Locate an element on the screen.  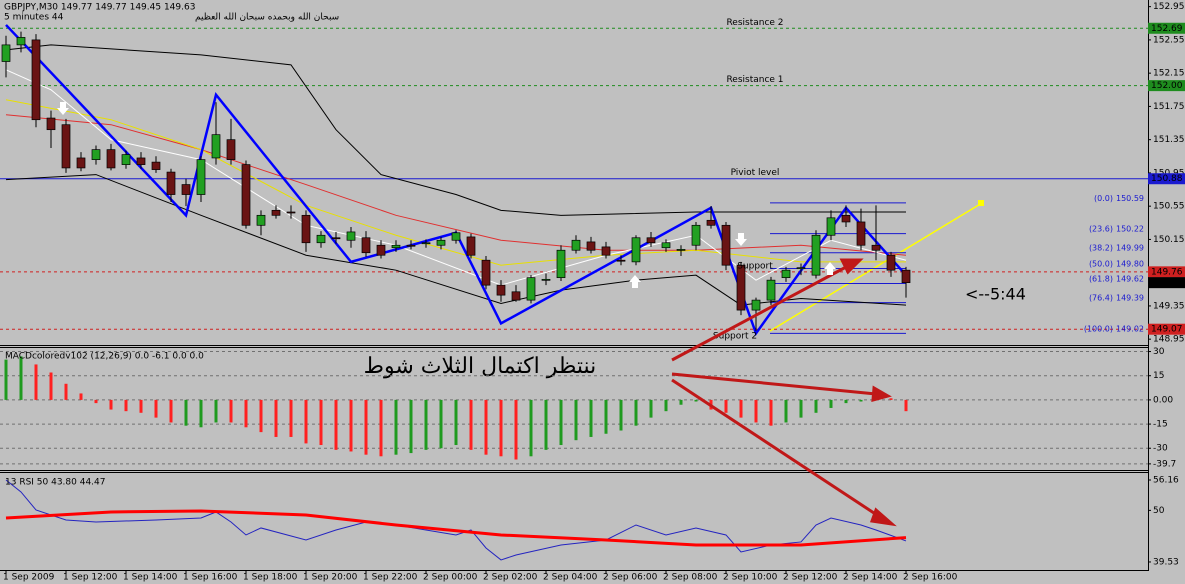
fib-label: (61.8) 149.62 is located at coordinates (1116, 278).